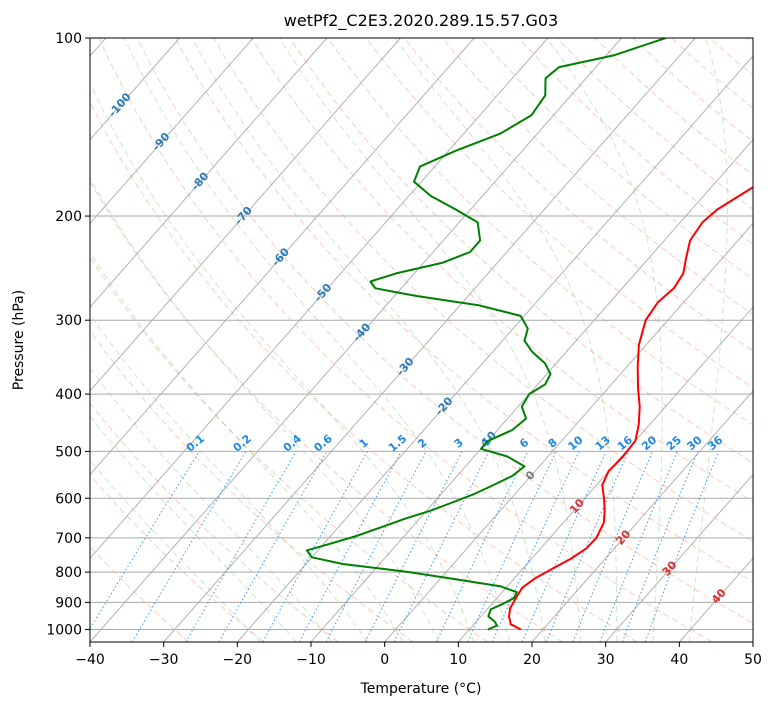 This screenshot has height=708, width=775. Describe the element at coordinates (422, 443) in the screenshot. I see `mixing-ratio-label: 2` at that location.